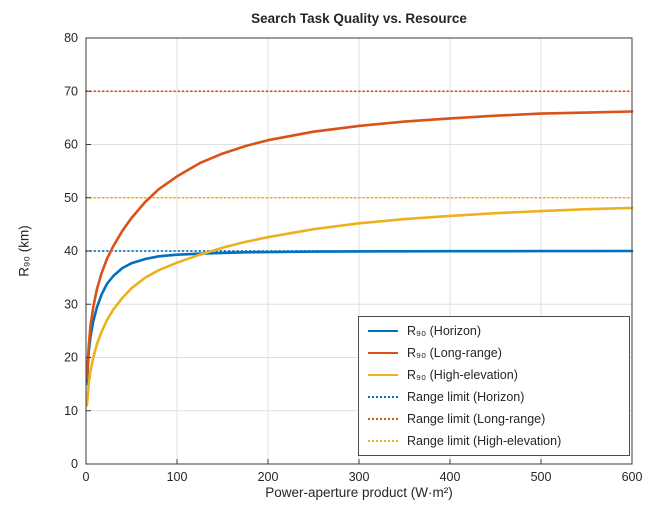 This screenshot has height=520, width=661. I want to click on legend-item: Range limit (Horizon), so click(494, 397).